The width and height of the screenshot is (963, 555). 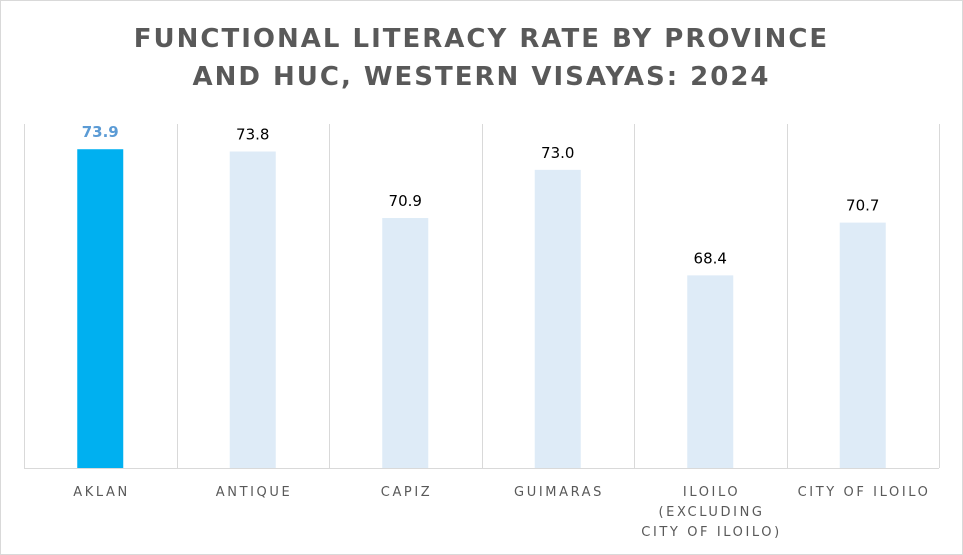 What do you see at coordinates (407, 492) in the screenshot?
I see `category-label: CAPIZ` at bounding box center [407, 492].